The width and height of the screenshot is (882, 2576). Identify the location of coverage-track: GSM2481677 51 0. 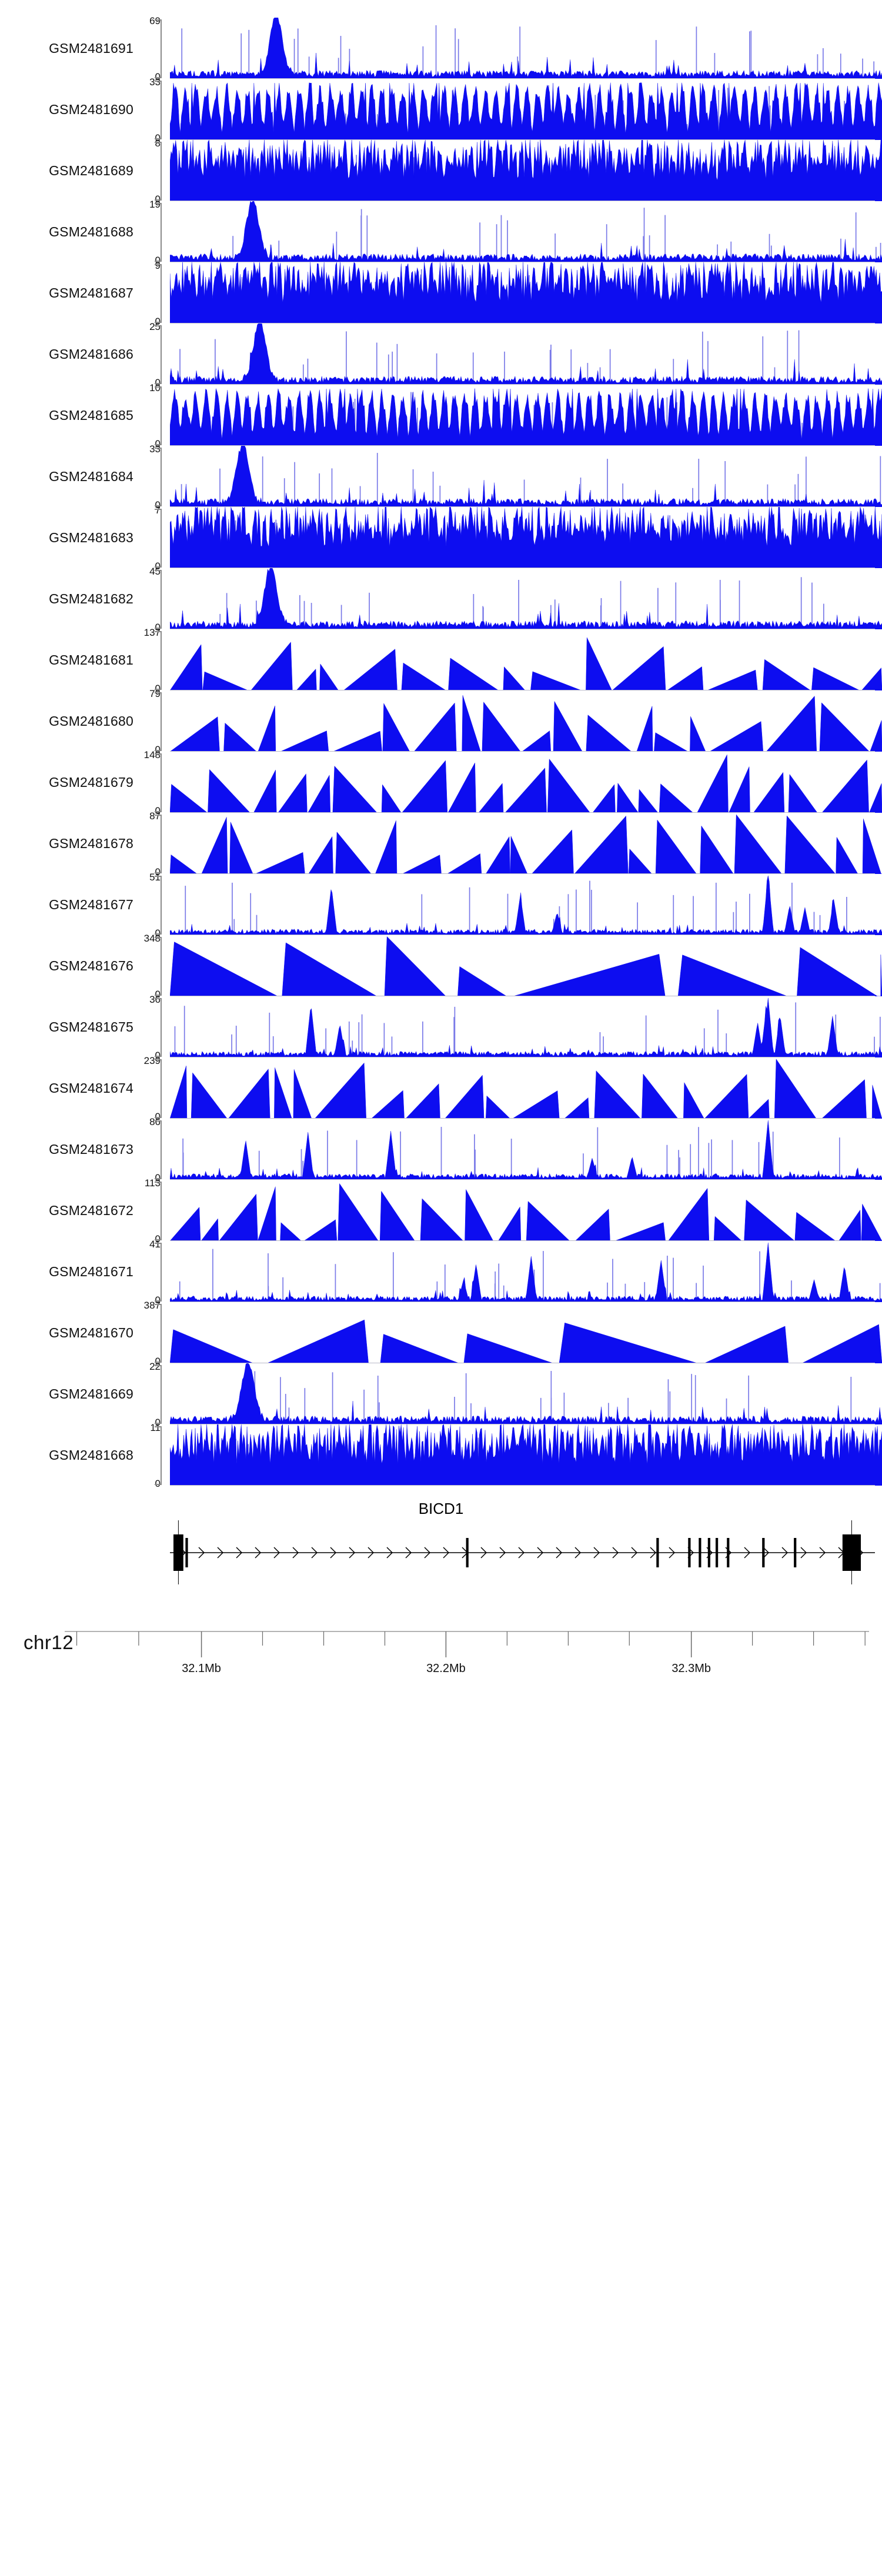
(441, 905).